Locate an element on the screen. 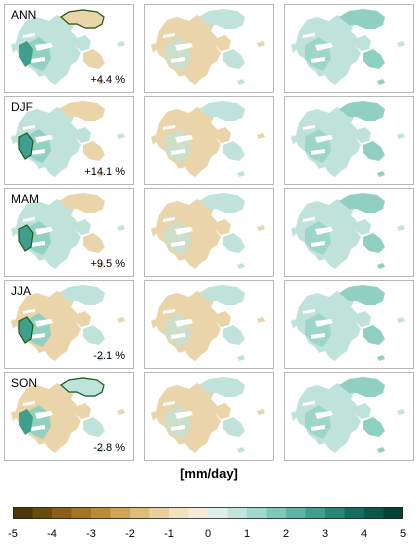 Image resolution: width=418 pixels, height=550 pixels. colorbar-tick-label: 2 is located at coordinates (286, 534).